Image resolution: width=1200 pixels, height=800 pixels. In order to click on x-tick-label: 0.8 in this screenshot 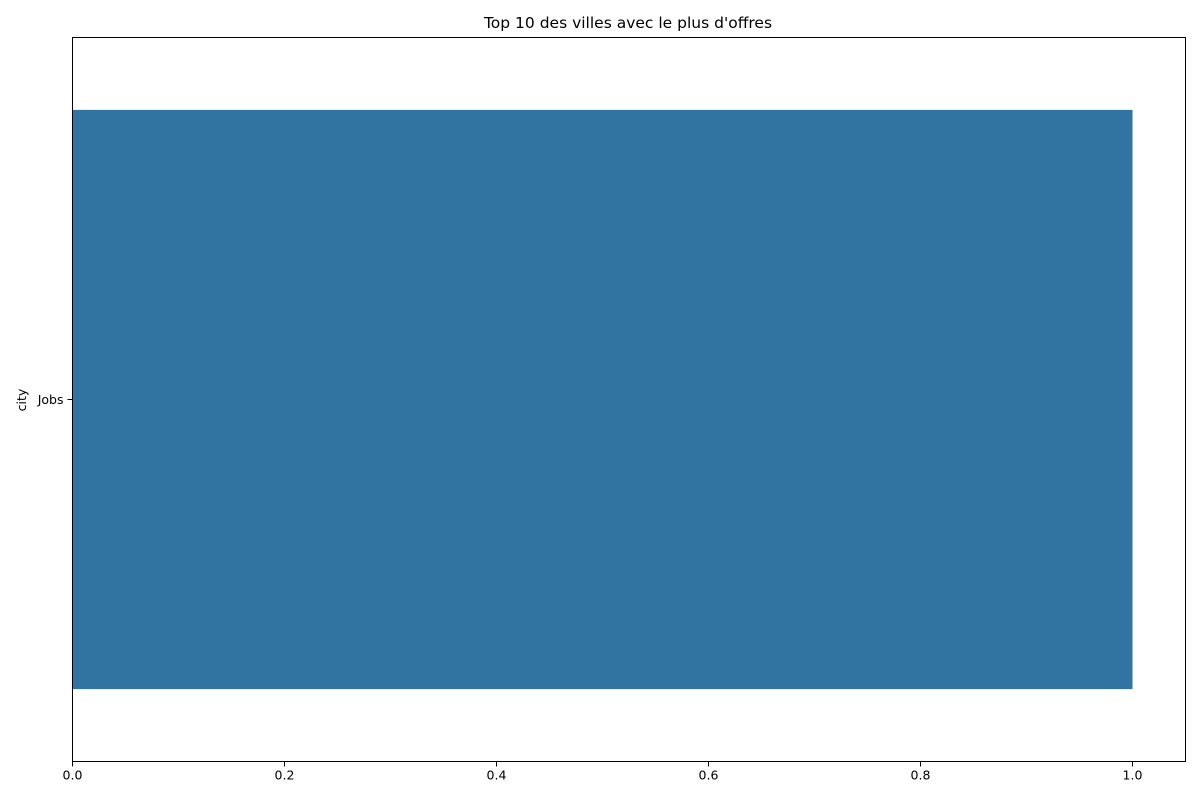, I will do `click(921, 775)`.